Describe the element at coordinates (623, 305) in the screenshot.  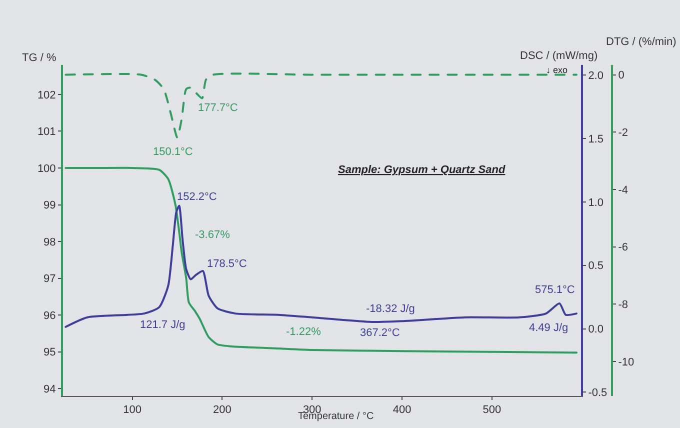
I see `y3-tick-label: -8` at that location.